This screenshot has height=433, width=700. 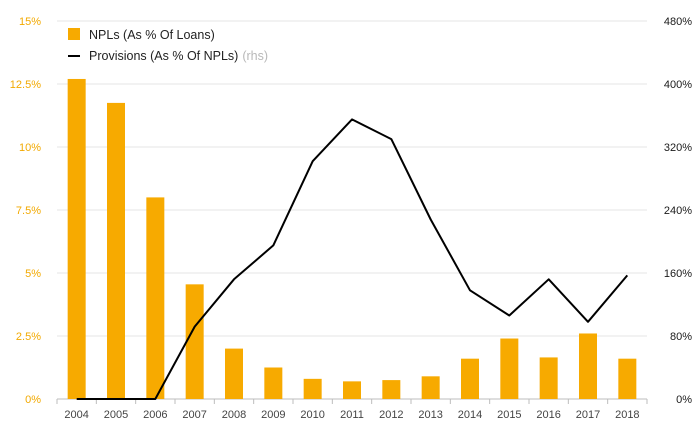 I want to click on left-tick-label: 15%, so click(x=30, y=22).